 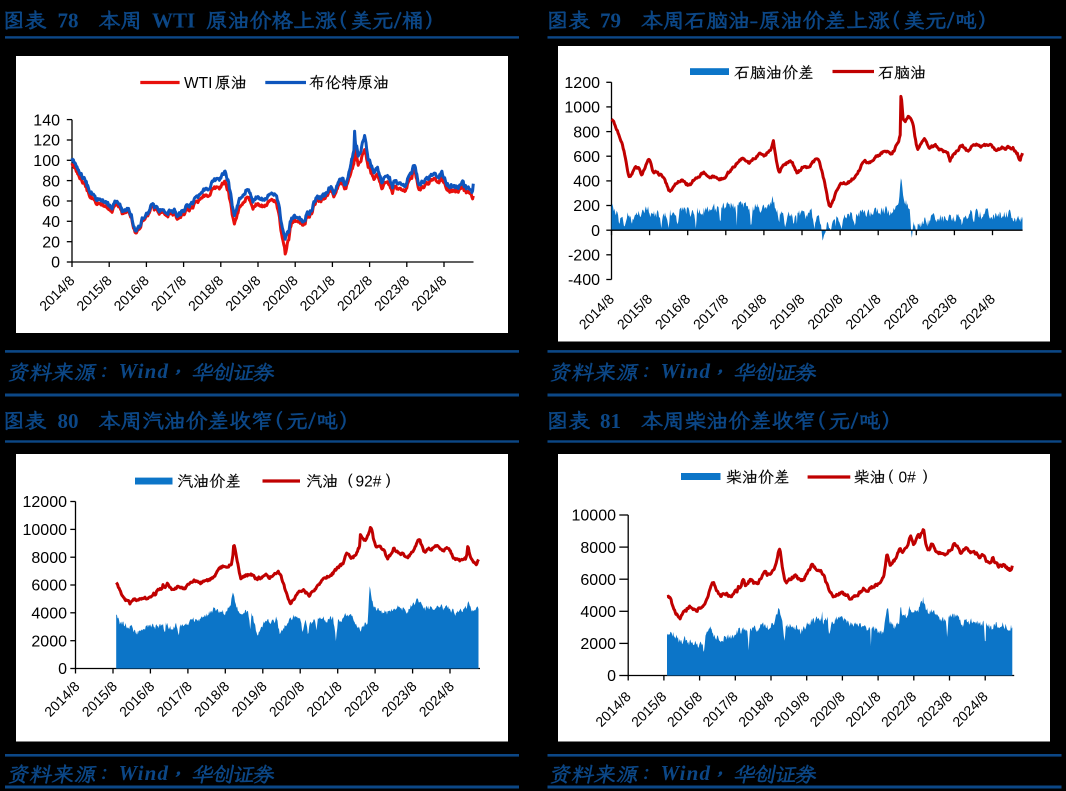 What do you see at coordinates (582, 83) in the screenshot?
I see `svg-text: 1200` at bounding box center [582, 83].